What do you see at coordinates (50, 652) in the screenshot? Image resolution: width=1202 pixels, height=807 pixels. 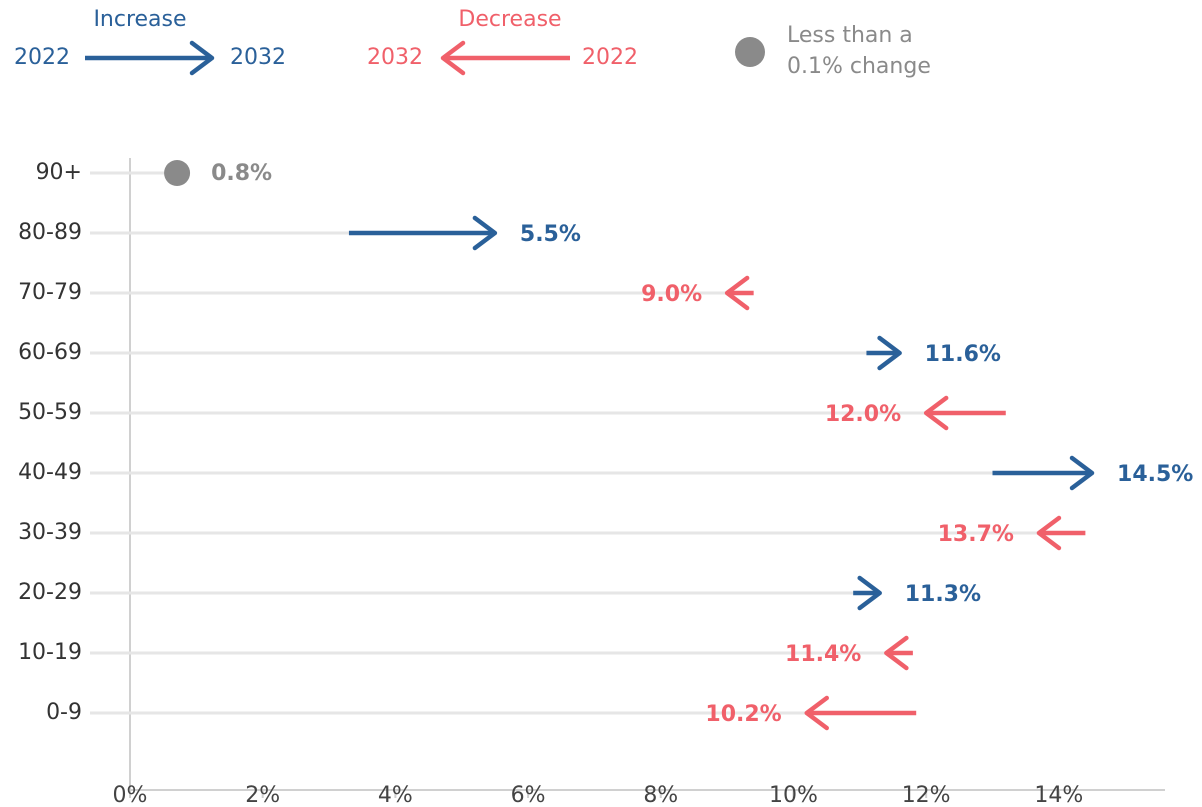 I see `y-tick-label: 10-19` at bounding box center [50, 652].